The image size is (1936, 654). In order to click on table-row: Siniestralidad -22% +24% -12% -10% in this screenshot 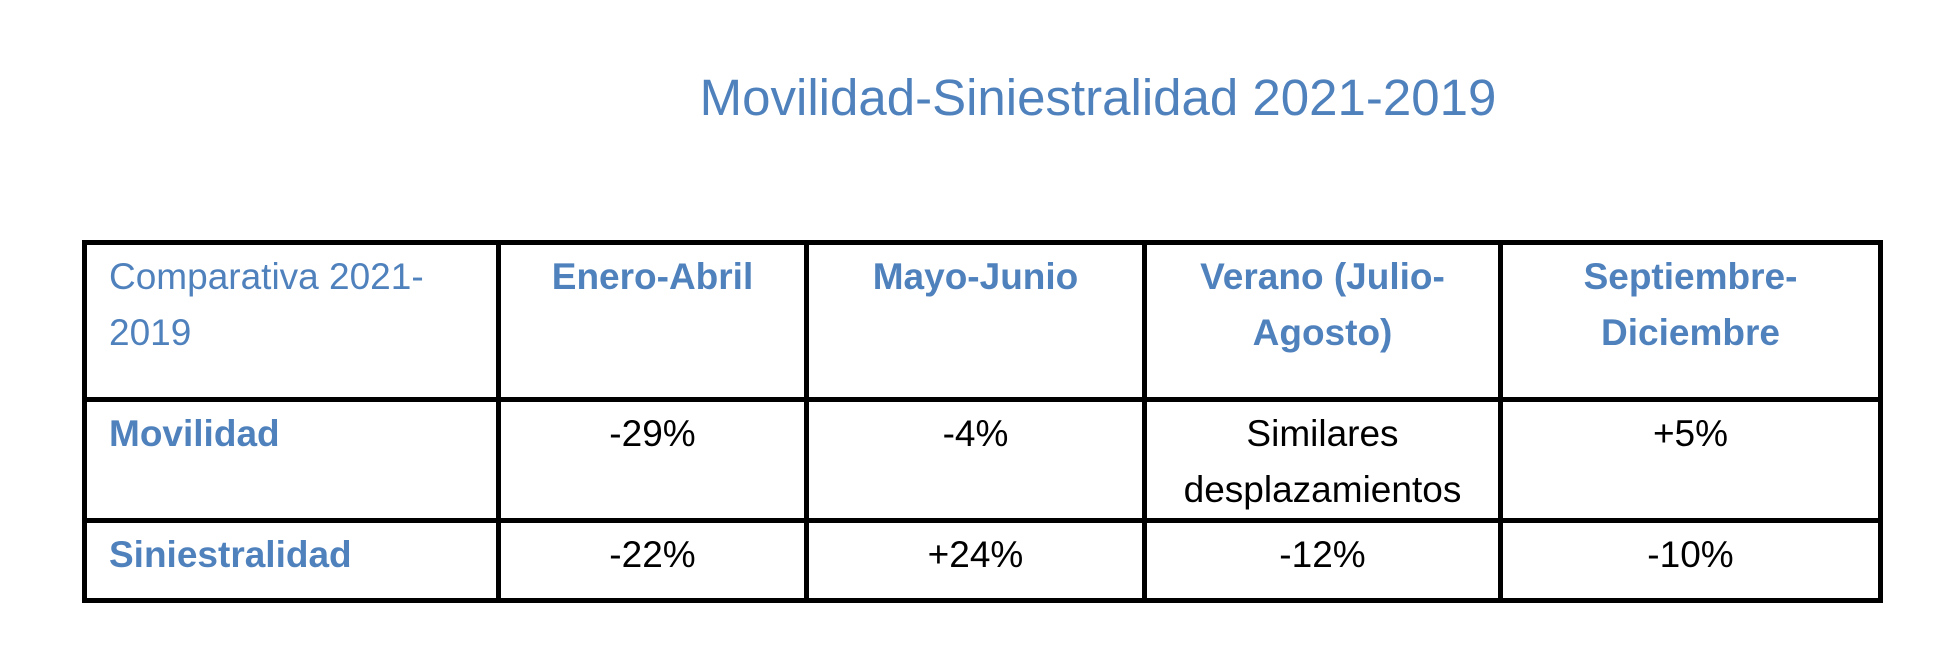, I will do `click(982, 560)`.